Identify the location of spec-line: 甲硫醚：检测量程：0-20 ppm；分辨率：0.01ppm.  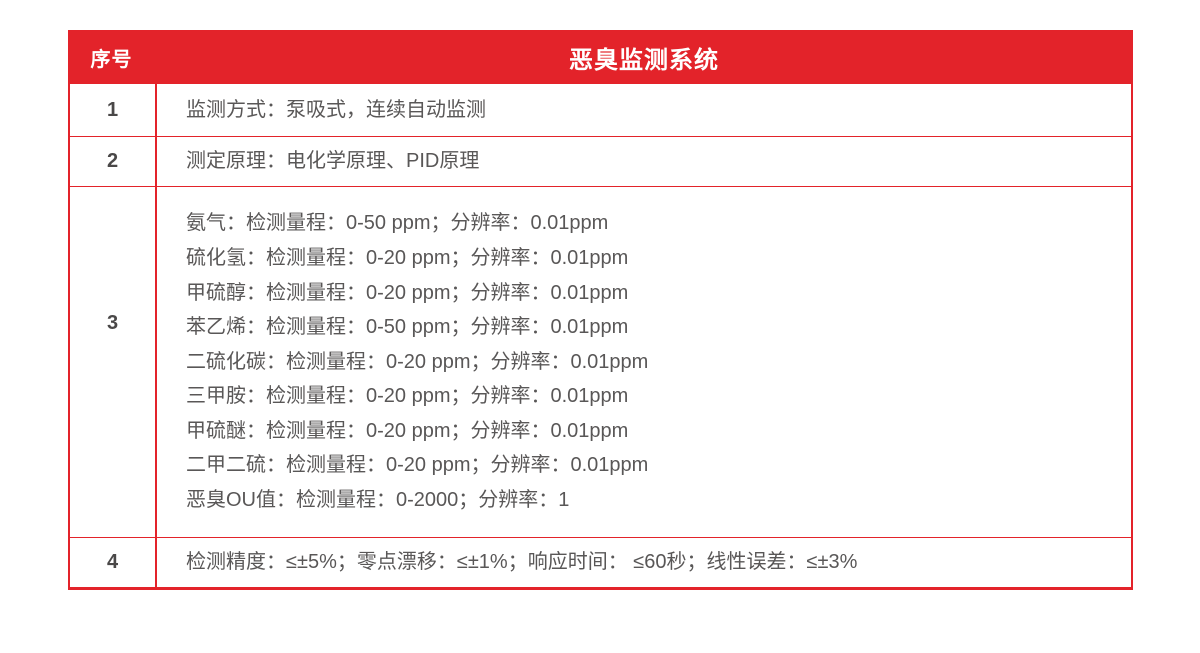
(407, 430).